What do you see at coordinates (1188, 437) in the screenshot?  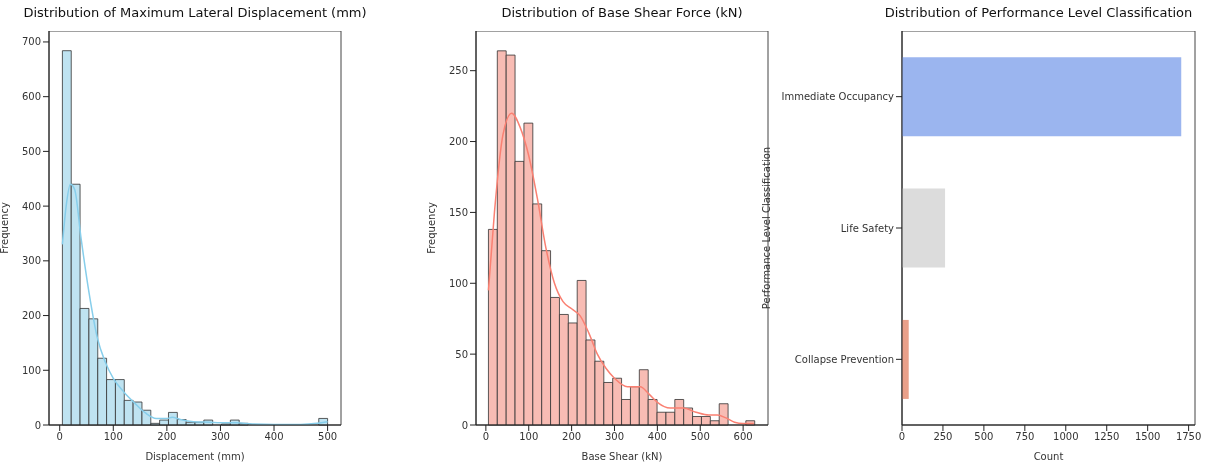 I see `x-tick-label: 1750` at bounding box center [1188, 437].